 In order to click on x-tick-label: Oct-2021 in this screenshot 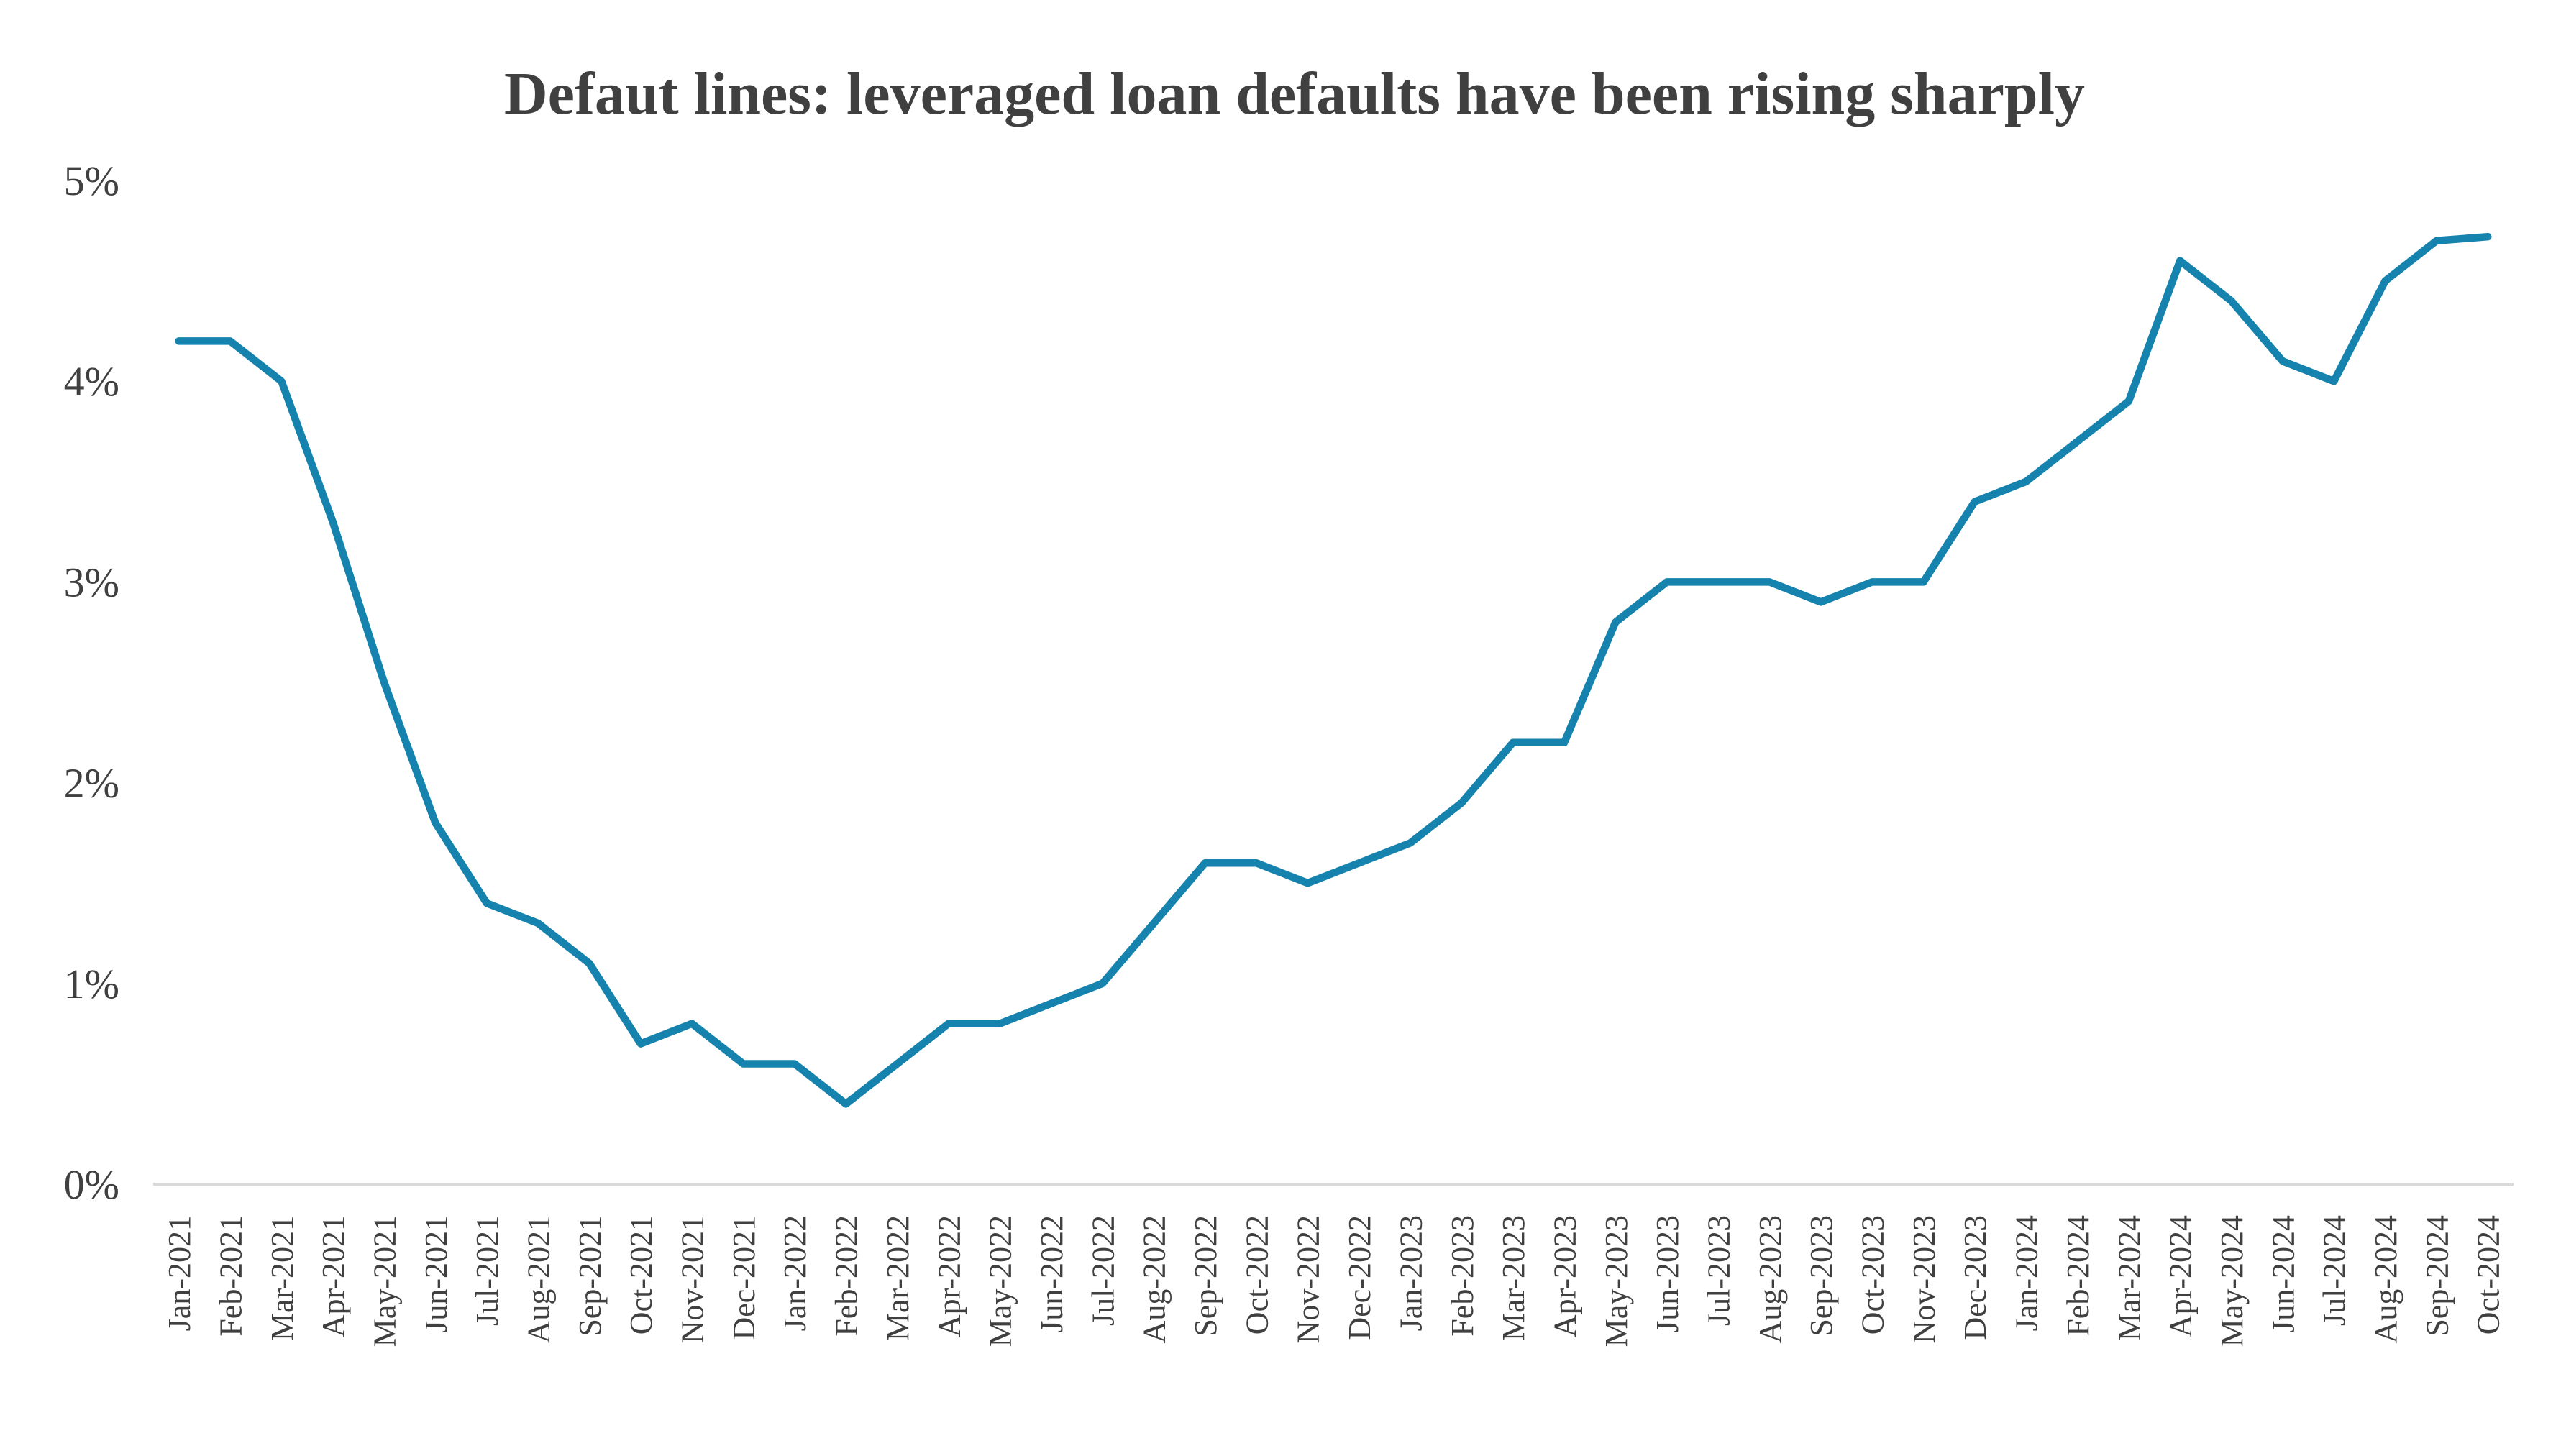, I will do `click(641, 1274)`.